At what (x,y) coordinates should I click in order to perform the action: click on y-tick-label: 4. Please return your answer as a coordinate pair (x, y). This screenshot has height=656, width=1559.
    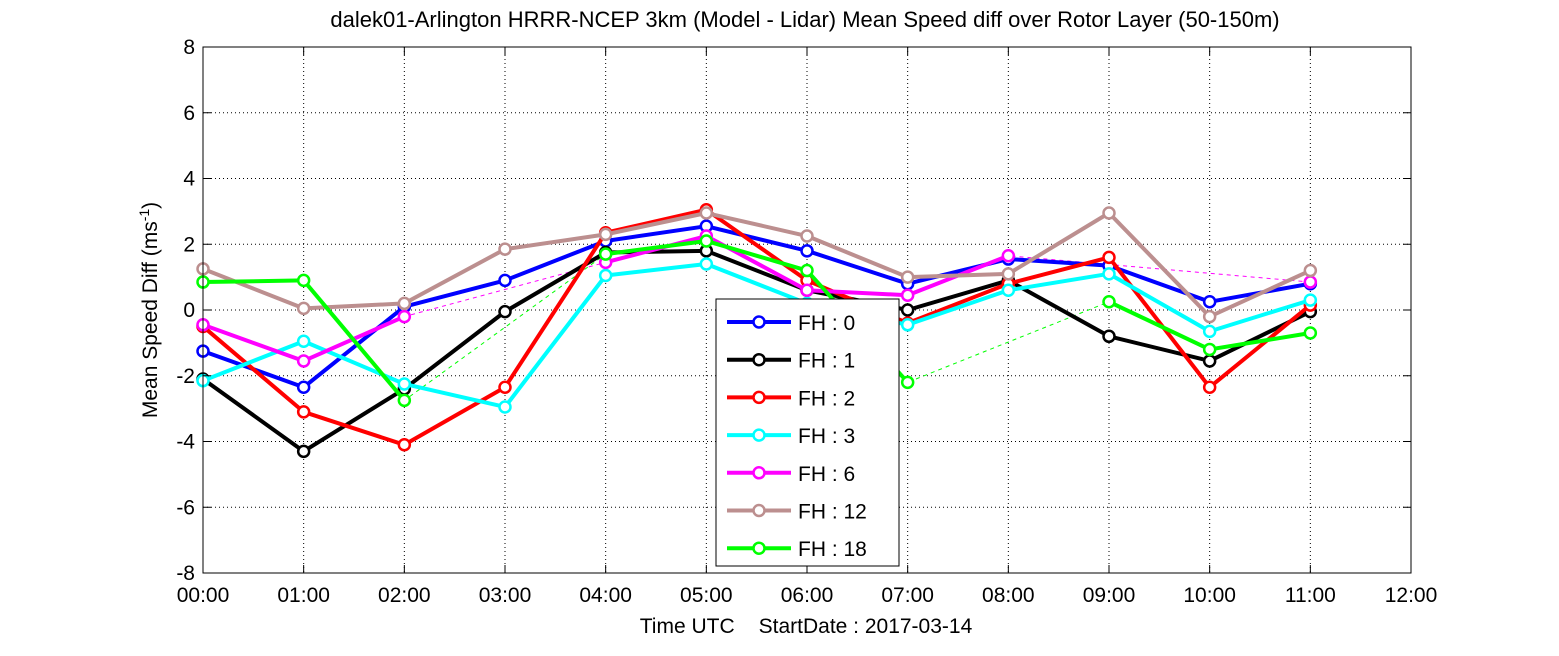
    Looking at the image, I should click on (189, 179).